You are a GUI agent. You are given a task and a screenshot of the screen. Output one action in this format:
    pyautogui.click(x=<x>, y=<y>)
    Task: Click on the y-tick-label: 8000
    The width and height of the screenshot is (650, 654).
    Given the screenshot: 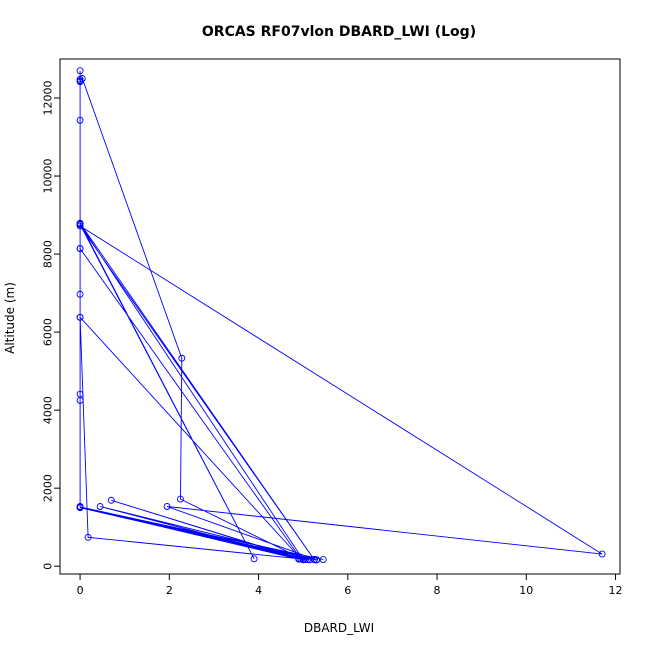 What is the action you would take?
    pyautogui.click(x=48, y=254)
    